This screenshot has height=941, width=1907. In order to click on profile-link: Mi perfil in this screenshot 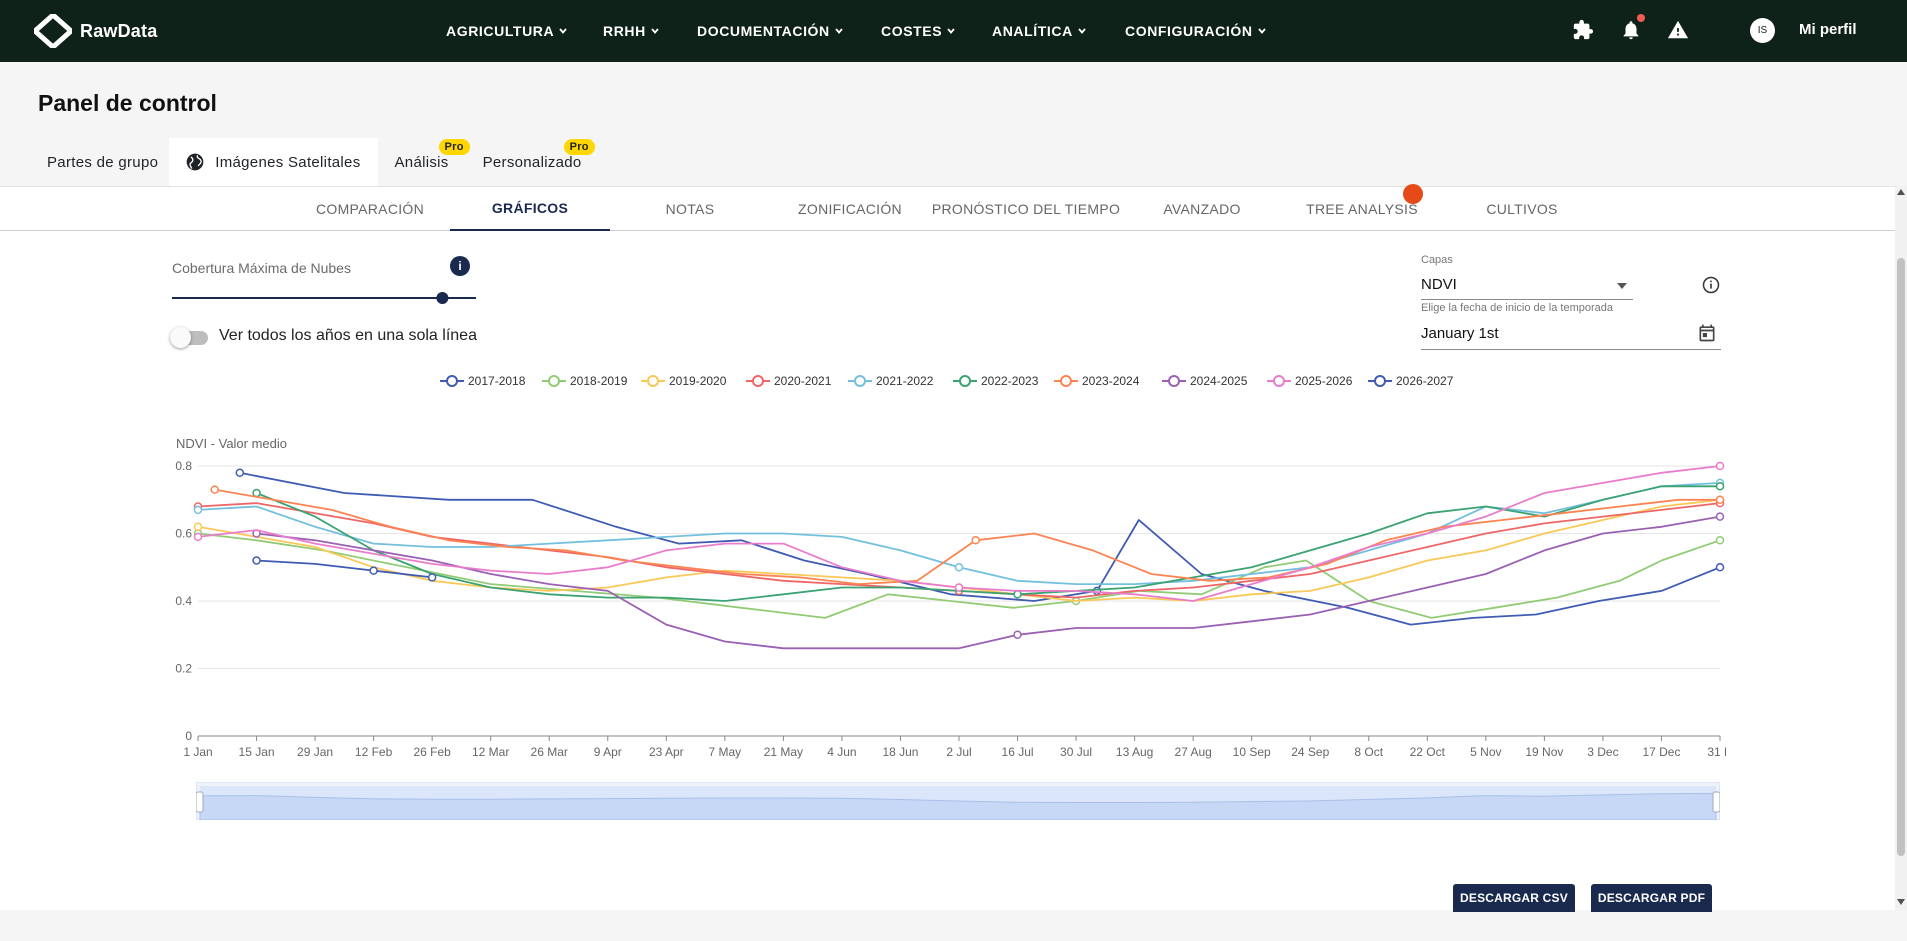, I will do `click(1828, 29)`.